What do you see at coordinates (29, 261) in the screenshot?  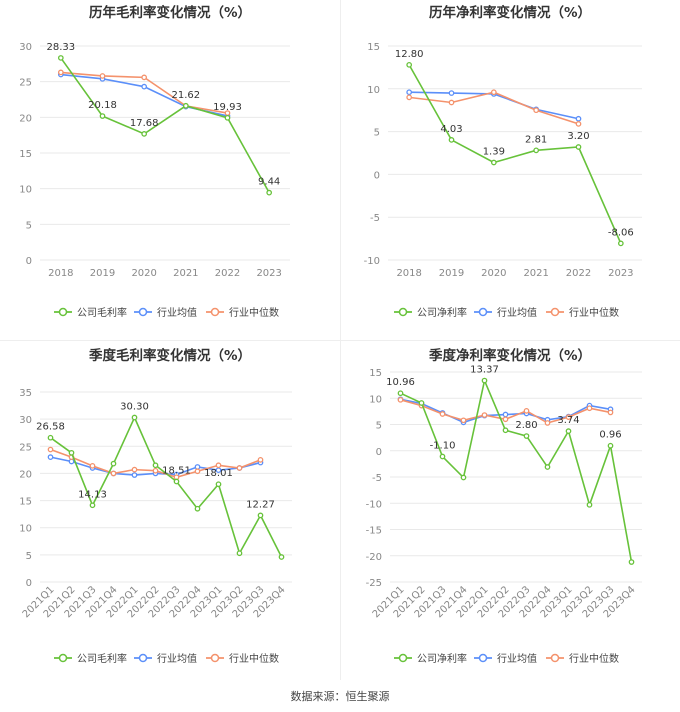 I see `y-tick-label: 0` at bounding box center [29, 261].